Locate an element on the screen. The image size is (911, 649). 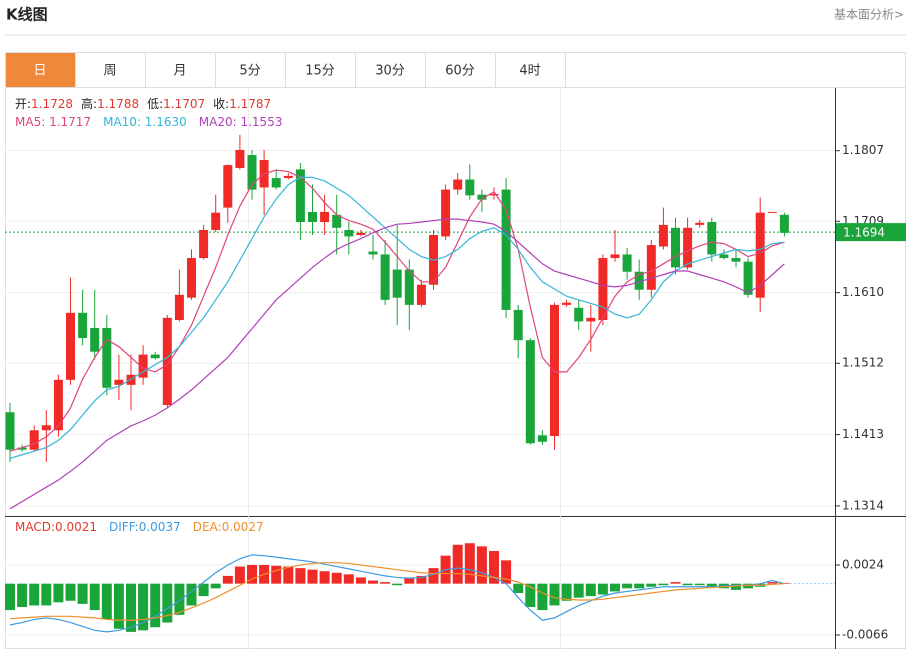
tab-label: 4时 is located at coordinates (529, 71).